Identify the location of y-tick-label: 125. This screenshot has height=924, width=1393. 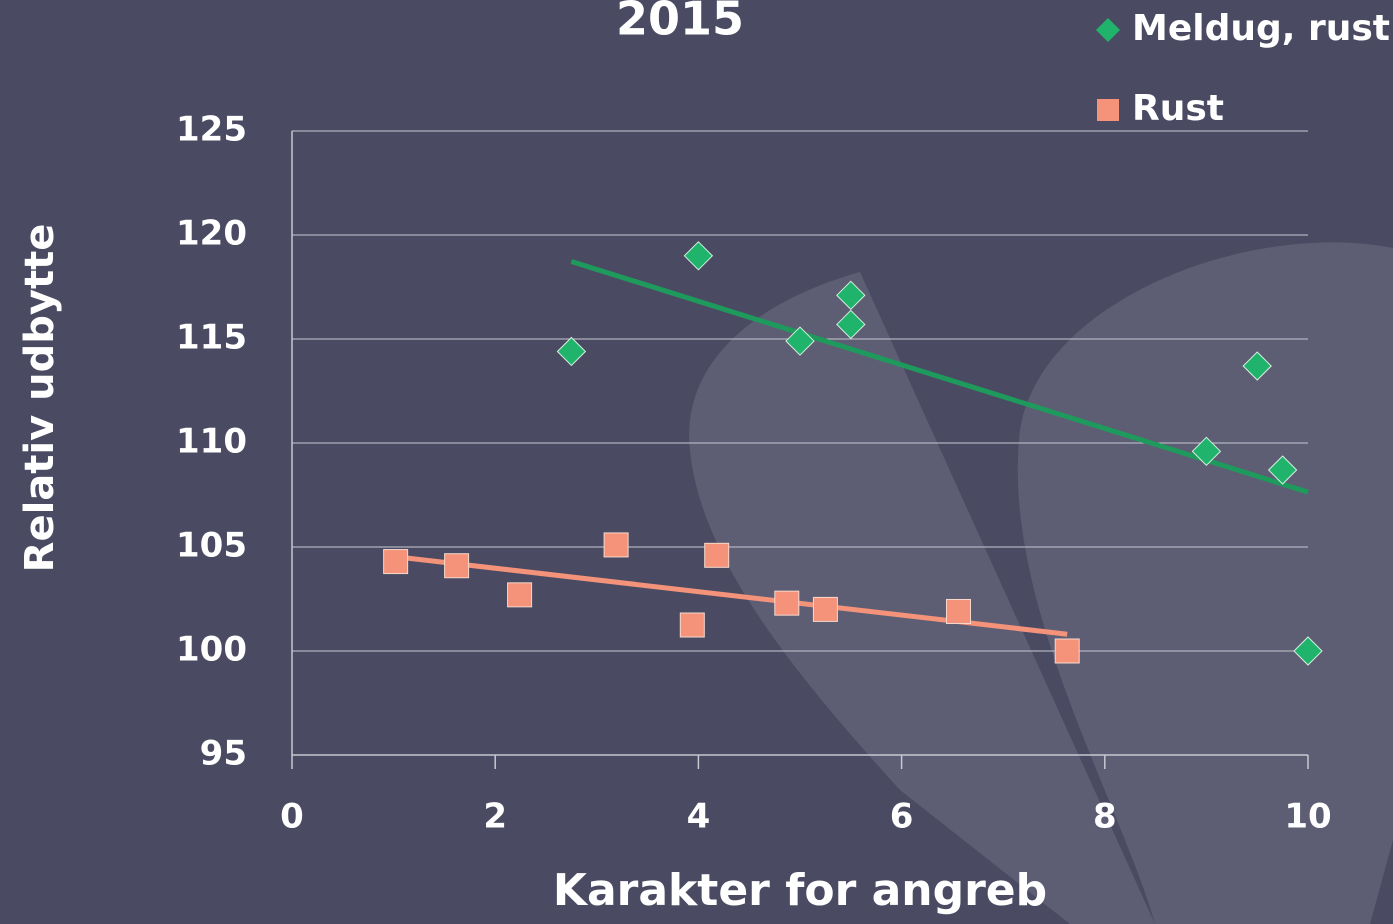
(211, 130).